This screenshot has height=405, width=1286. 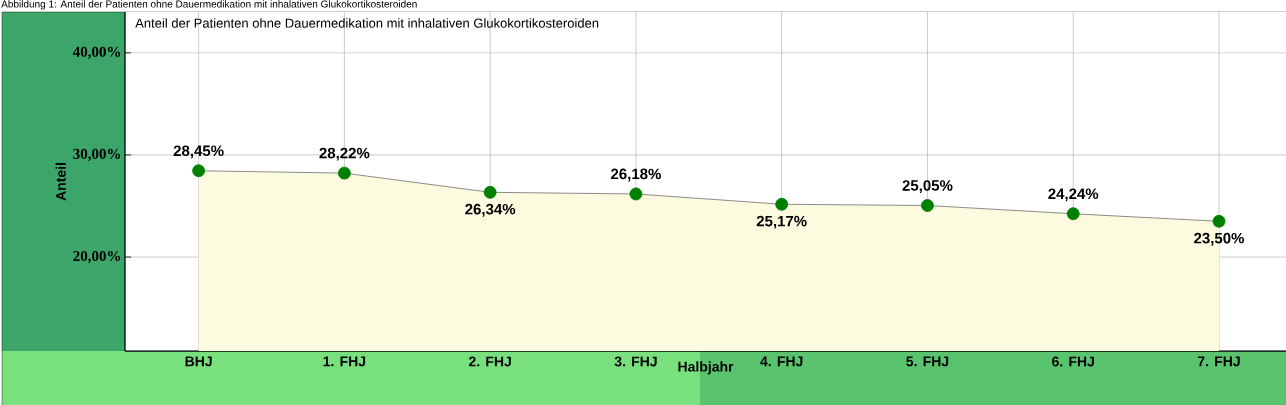 What do you see at coordinates (927, 361) in the screenshot?
I see `x-tick-label: 5. FHJ` at bounding box center [927, 361].